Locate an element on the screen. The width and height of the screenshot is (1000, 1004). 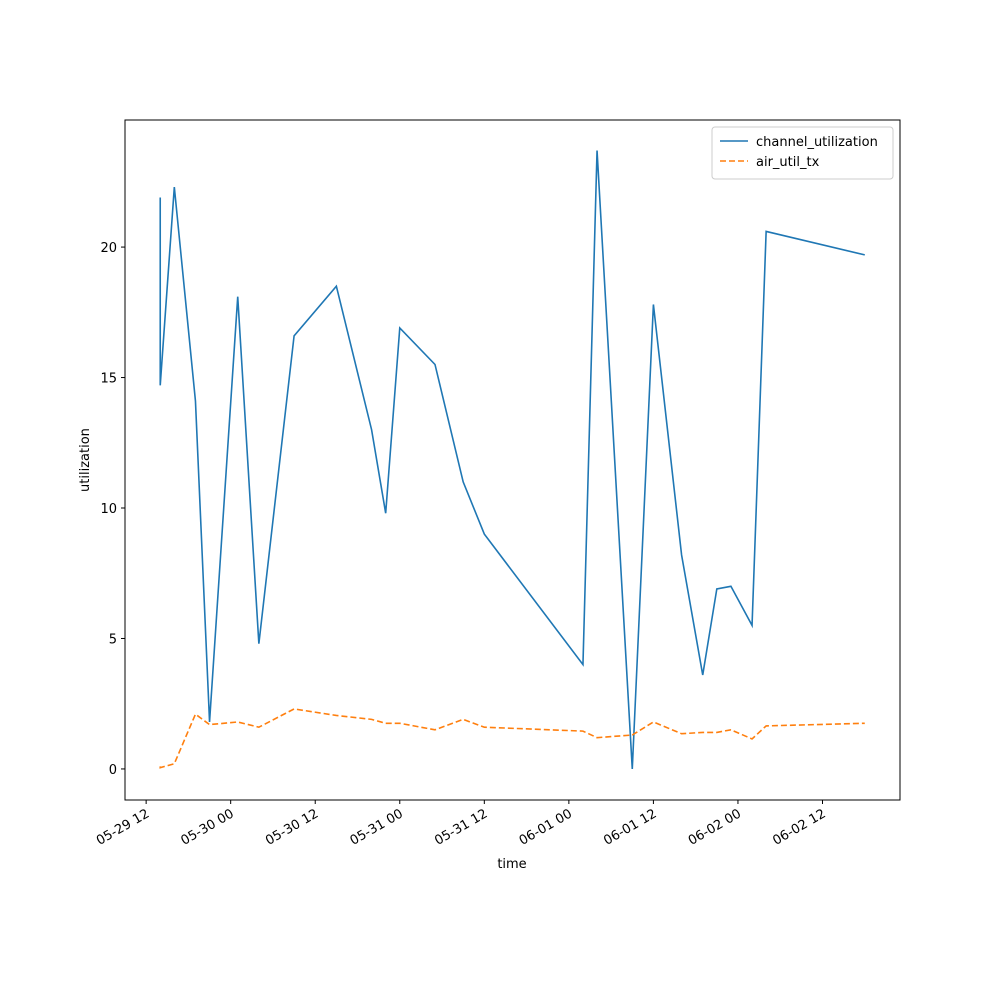
x-tick-label: 06-02 12 is located at coordinates (799, 827).